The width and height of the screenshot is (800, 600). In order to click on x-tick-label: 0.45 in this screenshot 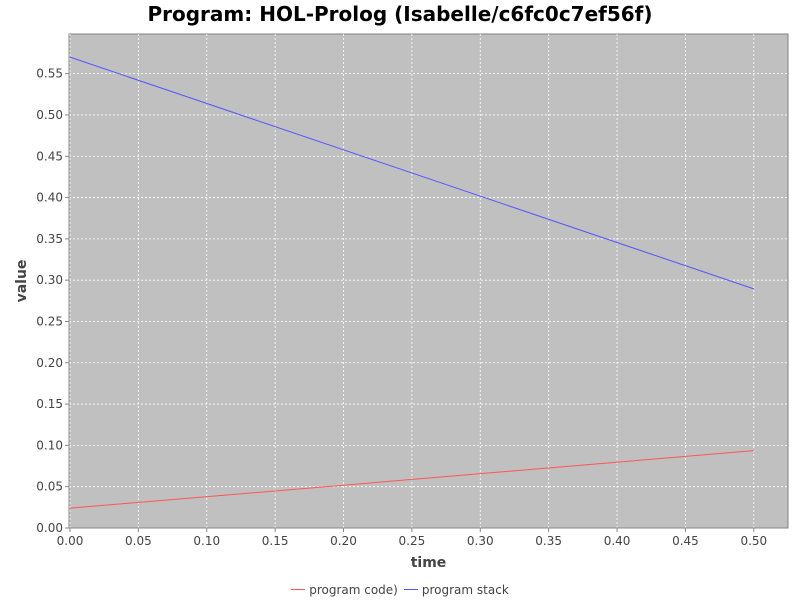, I will do `click(685, 541)`.